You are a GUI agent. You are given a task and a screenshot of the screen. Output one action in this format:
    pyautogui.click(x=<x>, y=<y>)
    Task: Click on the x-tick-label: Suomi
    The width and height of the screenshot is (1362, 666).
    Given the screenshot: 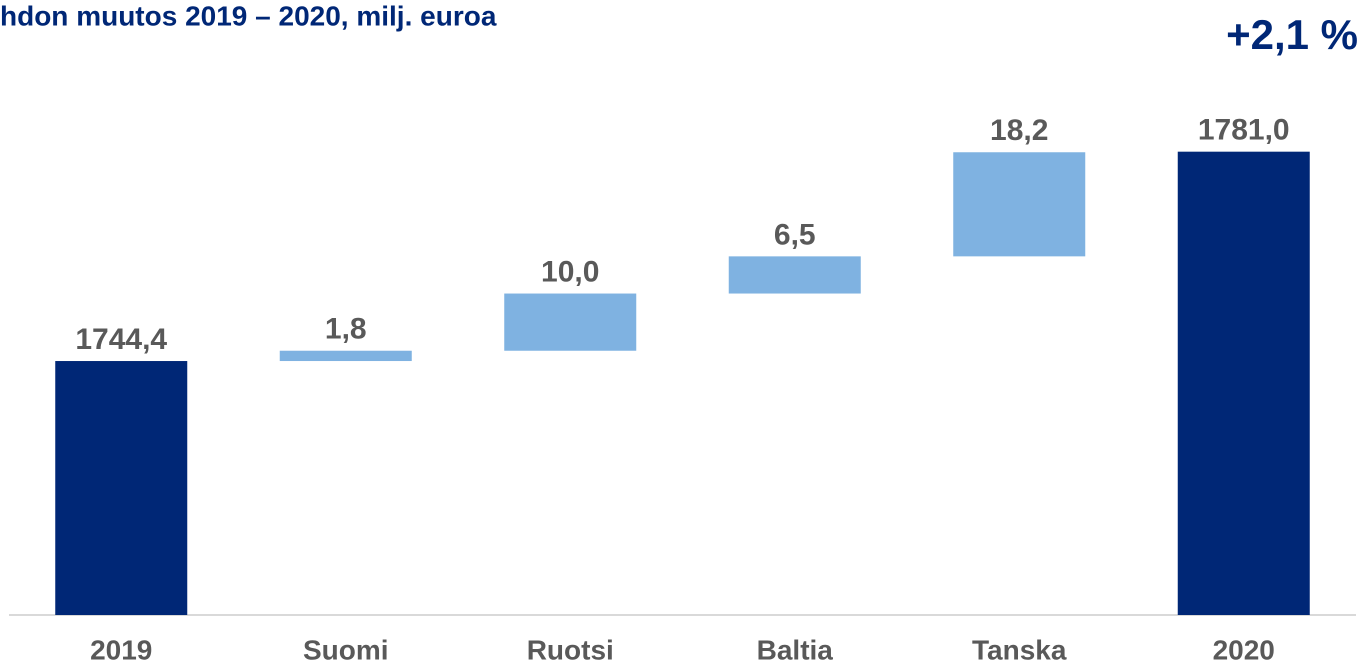 What is the action you would take?
    pyautogui.click(x=346, y=649)
    